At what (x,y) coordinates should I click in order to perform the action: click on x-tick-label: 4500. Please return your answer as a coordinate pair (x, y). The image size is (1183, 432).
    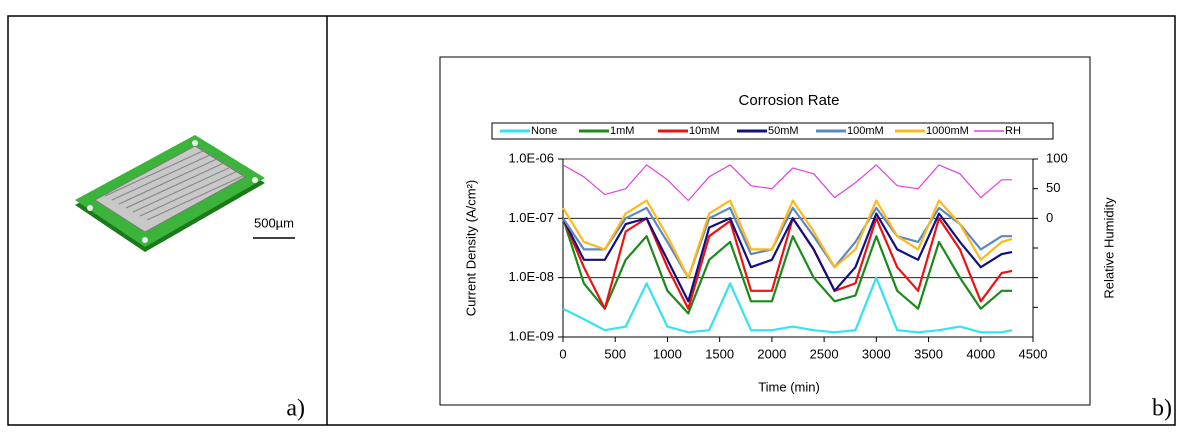
    Looking at the image, I should click on (1033, 353).